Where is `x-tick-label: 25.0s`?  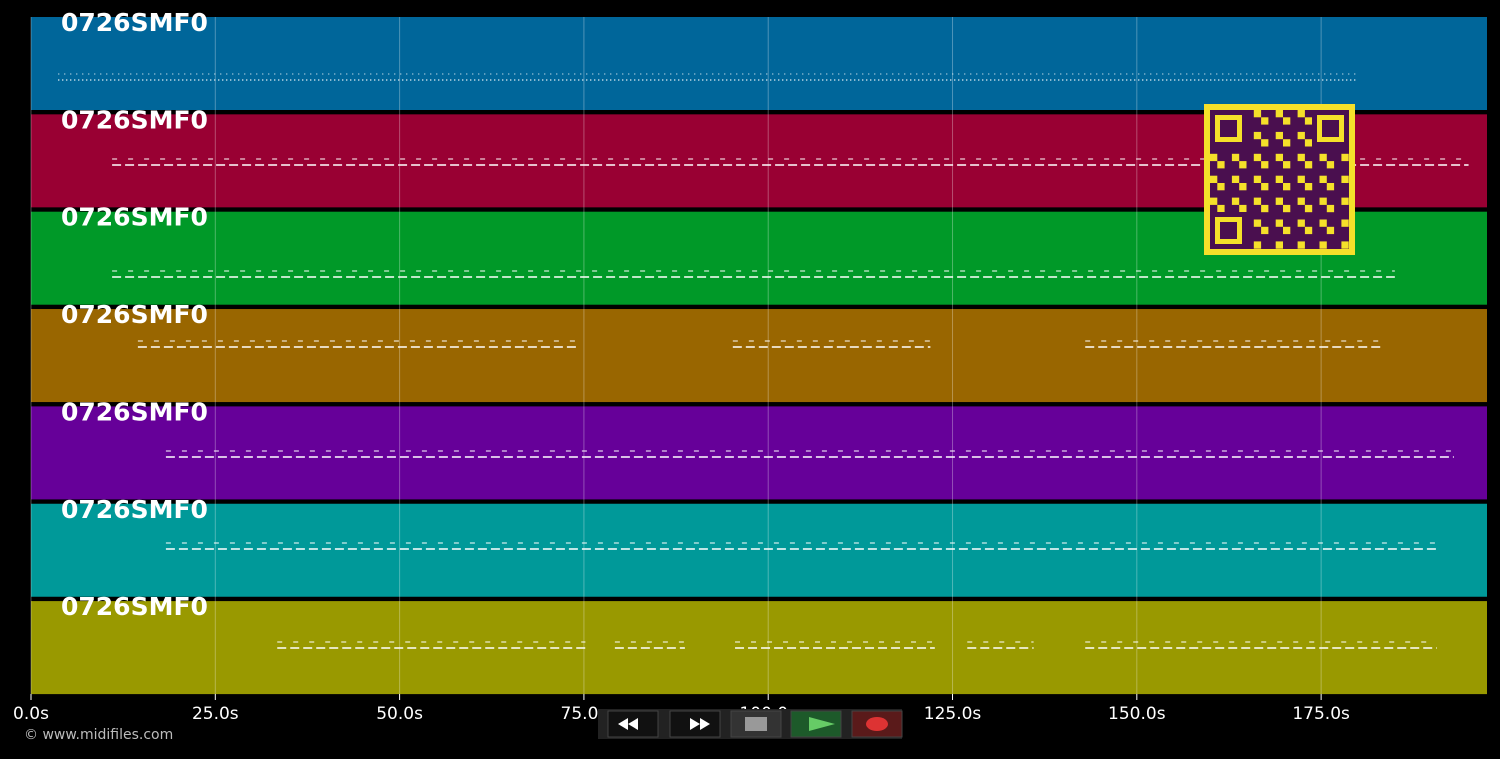 x-tick-label: 25.0s is located at coordinates (215, 714).